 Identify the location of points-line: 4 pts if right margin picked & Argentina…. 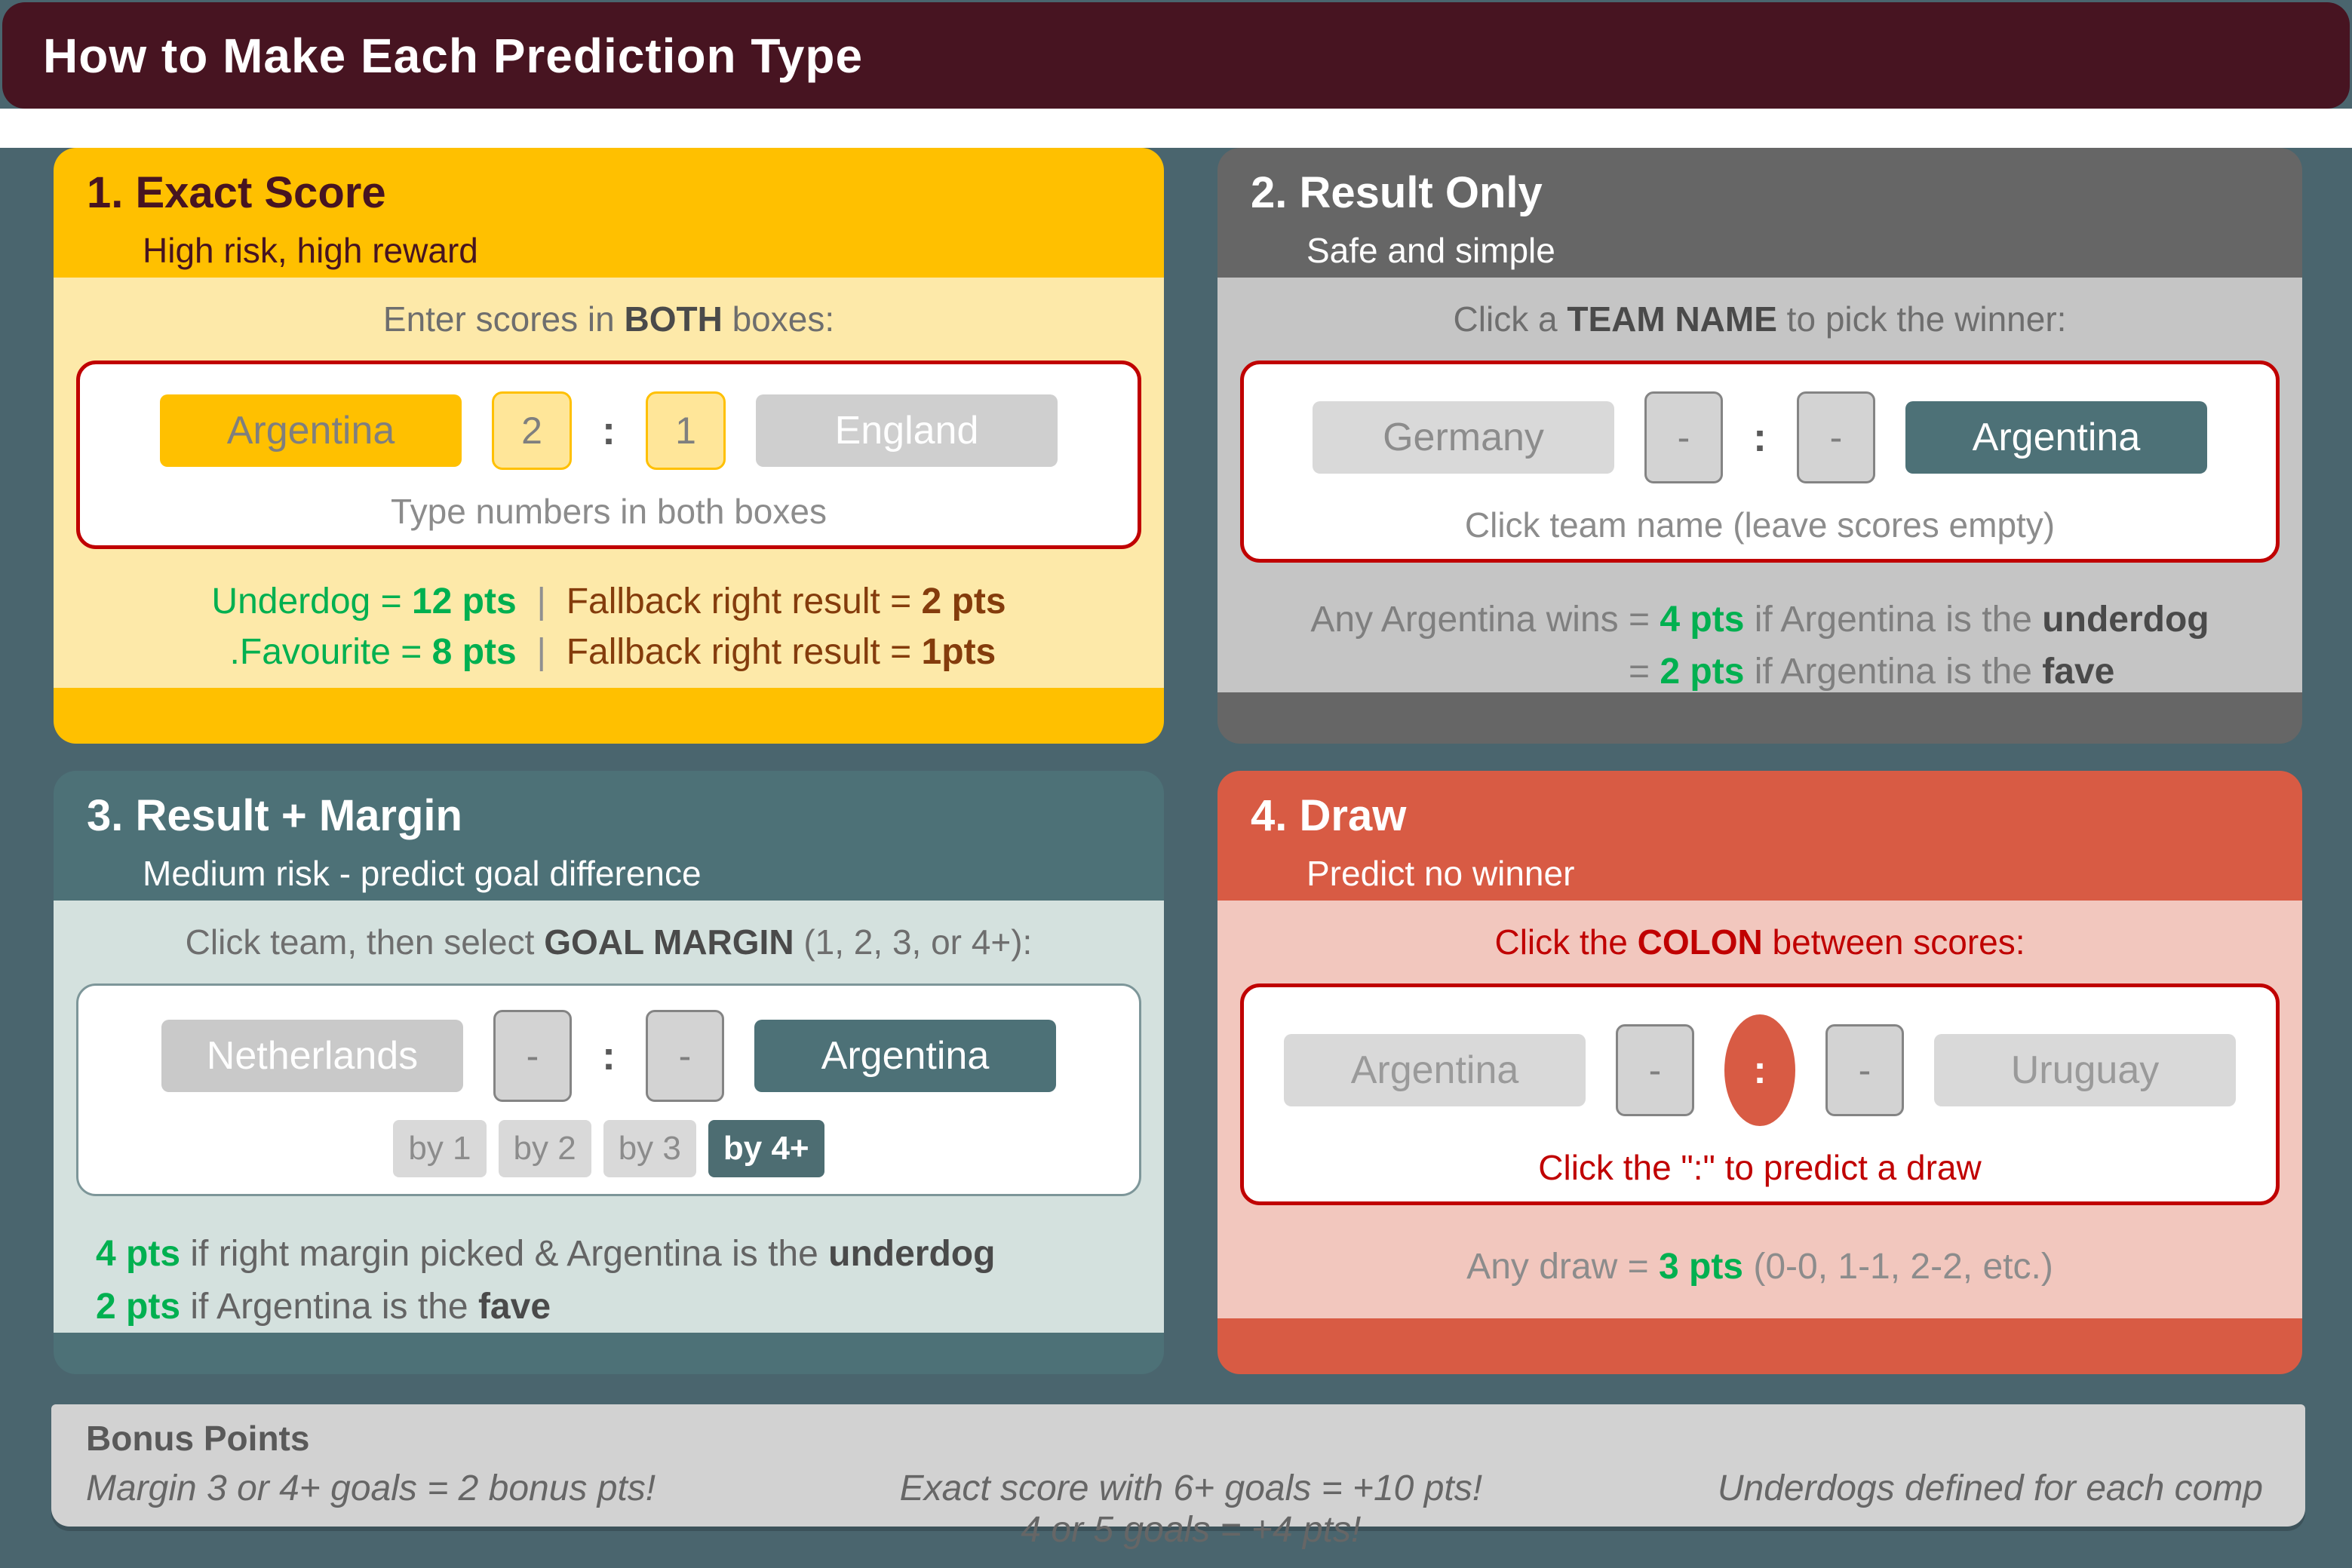
(630, 1255).